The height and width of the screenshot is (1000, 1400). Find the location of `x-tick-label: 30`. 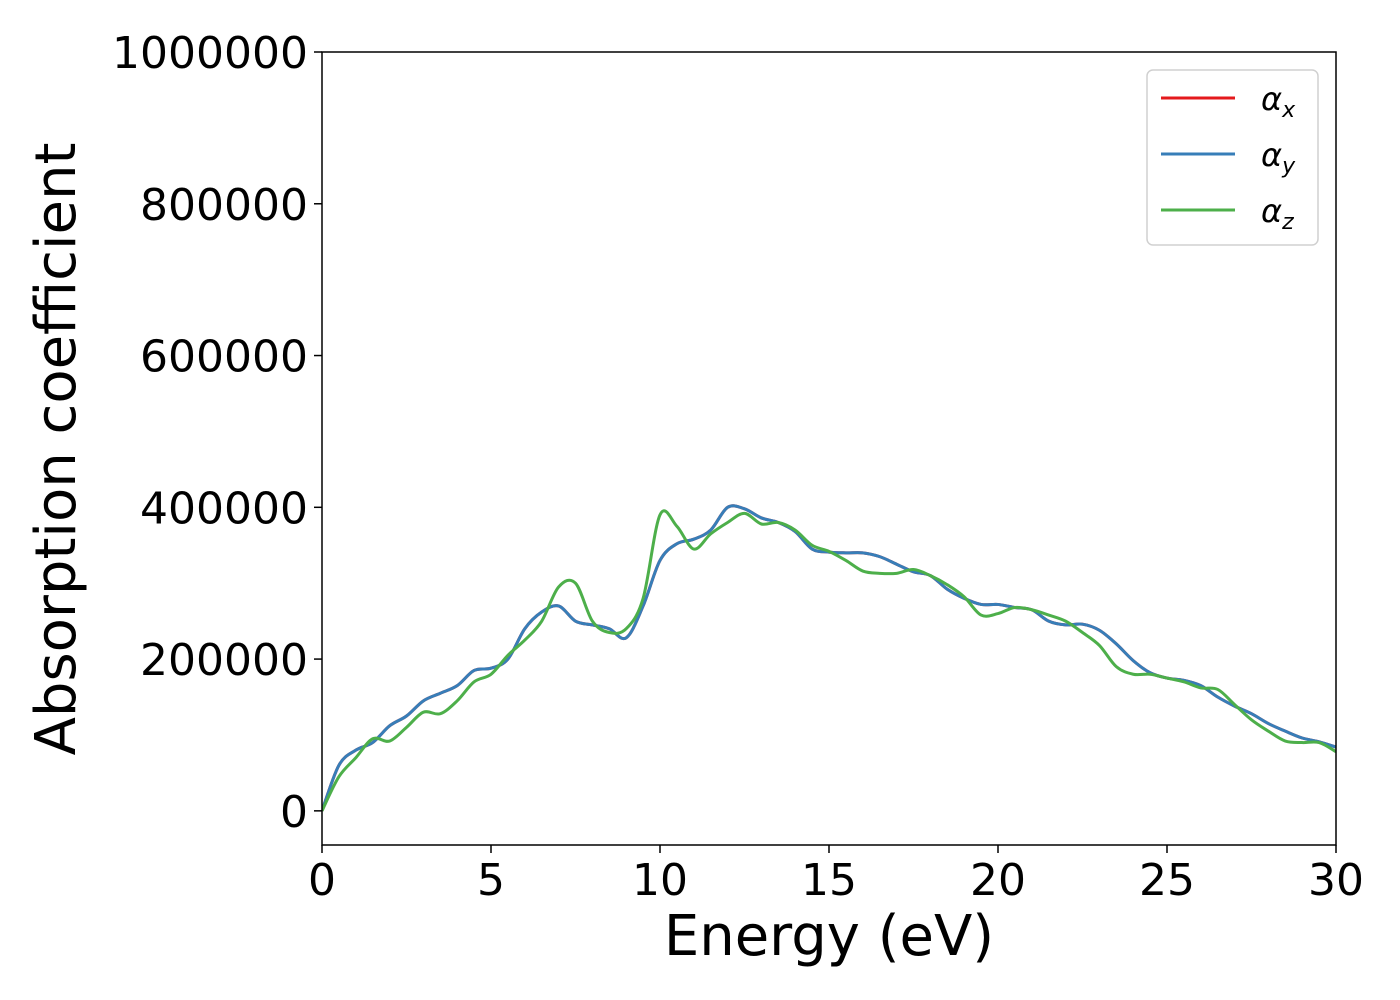

x-tick-label: 30 is located at coordinates (1336, 880).